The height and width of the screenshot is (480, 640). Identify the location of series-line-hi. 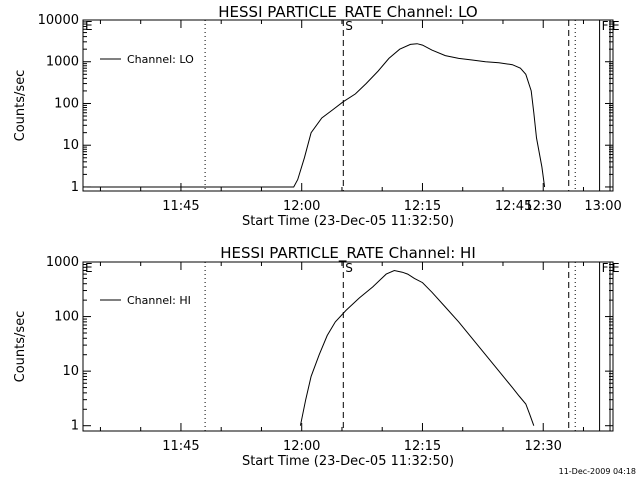
(417, 347).